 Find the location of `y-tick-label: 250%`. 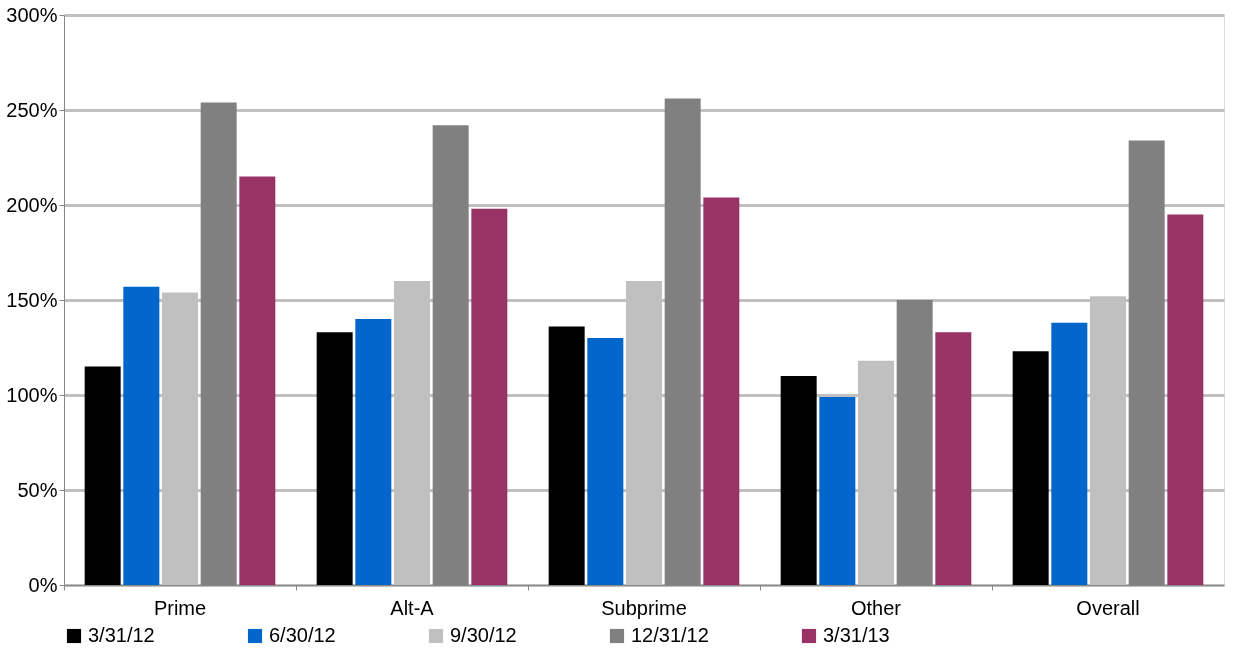

y-tick-label: 250% is located at coordinates (32, 109).